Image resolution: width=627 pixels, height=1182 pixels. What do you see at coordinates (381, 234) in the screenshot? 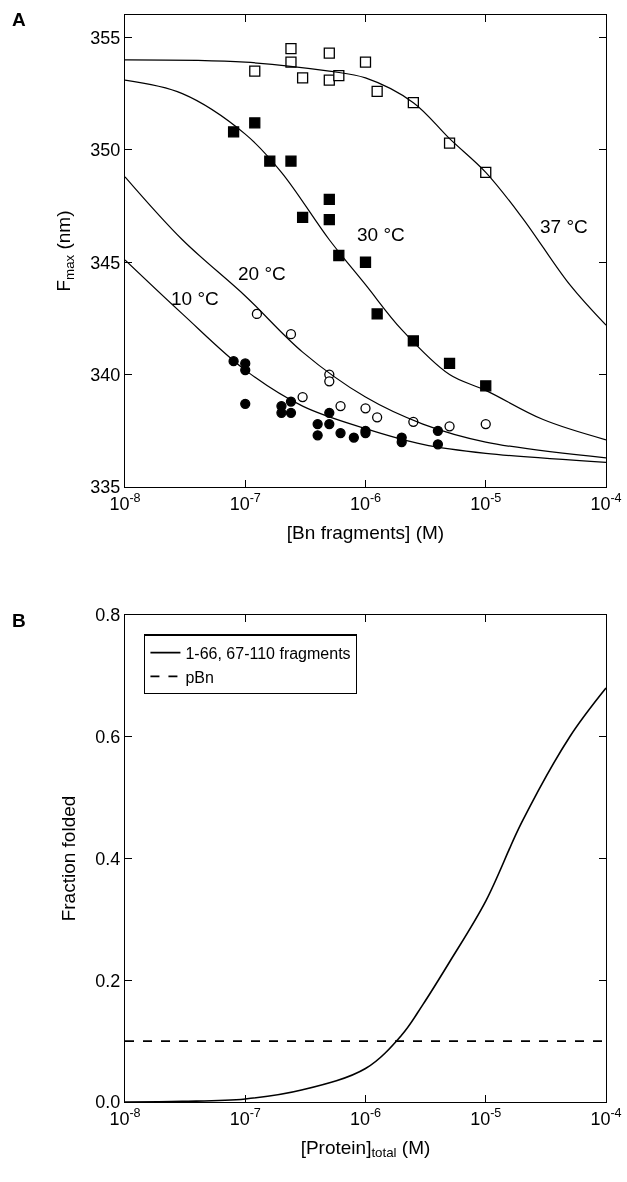
I see `annotation: 30 °C` at bounding box center [381, 234].